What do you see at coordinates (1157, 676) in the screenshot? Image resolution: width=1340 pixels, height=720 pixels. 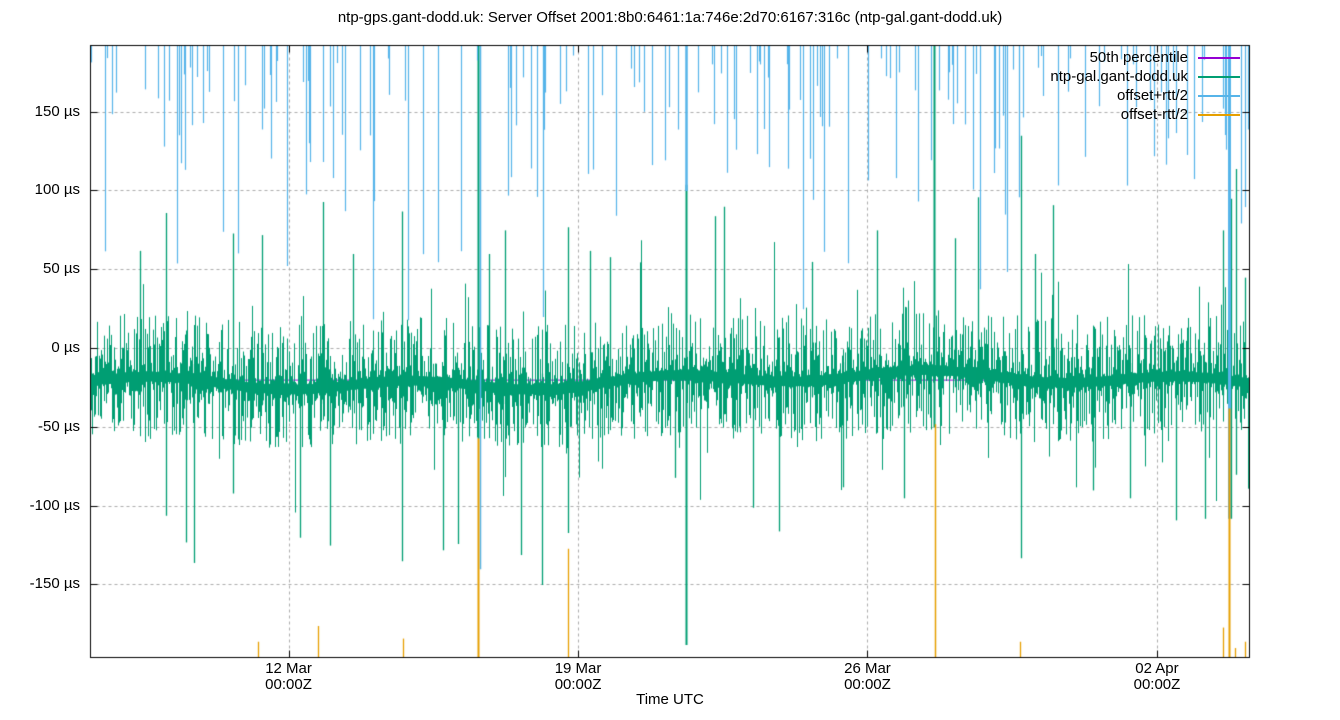 I see `x-tick-label: 02 Apr 00:00Z` at bounding box center [1157, 676].